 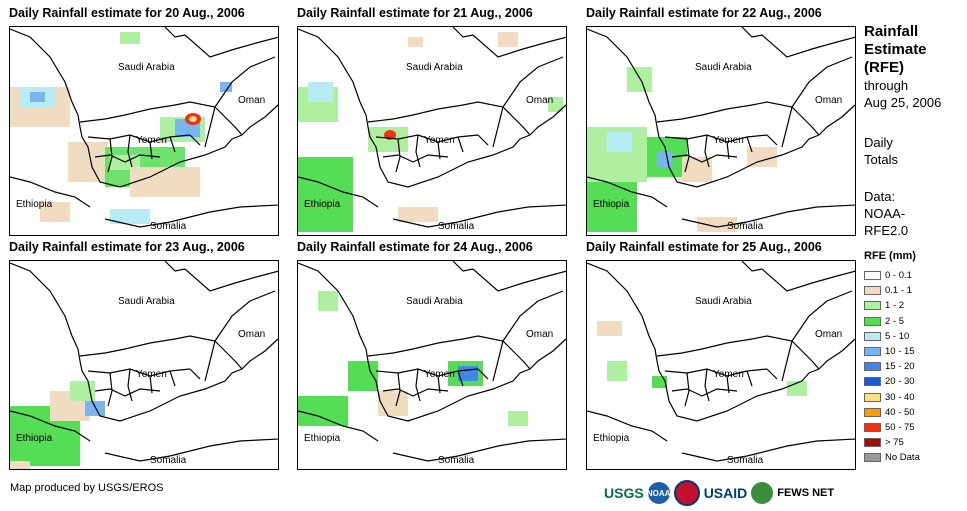 I want to click on through-date: Aug 25, 2006, so click(x=903, y=102).